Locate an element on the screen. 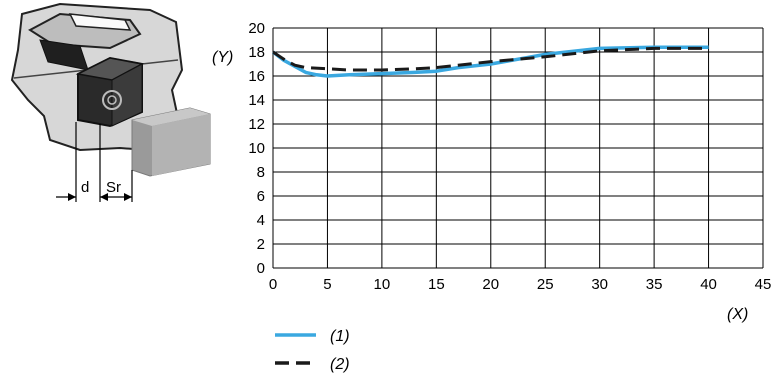 The width and height of the screenshot is (783, 376). legend-label-2: (2) is located at coordinates (340, 364).